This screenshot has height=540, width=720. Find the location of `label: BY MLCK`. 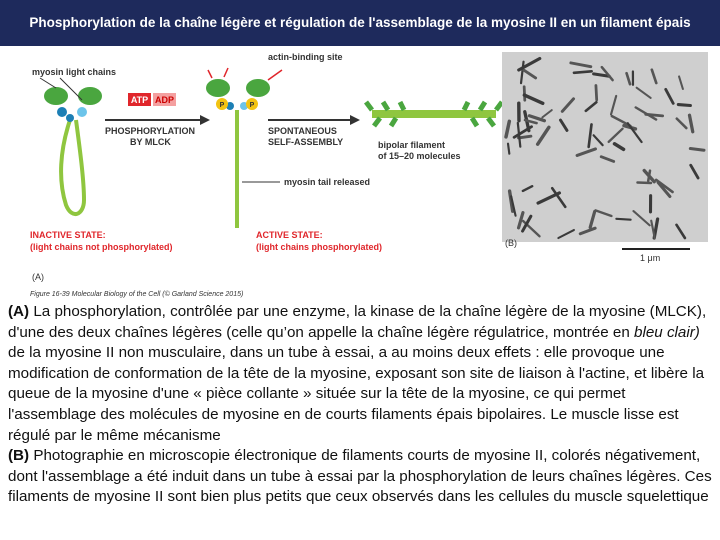

label: BY MLCK is located at coordinates (150, 142).